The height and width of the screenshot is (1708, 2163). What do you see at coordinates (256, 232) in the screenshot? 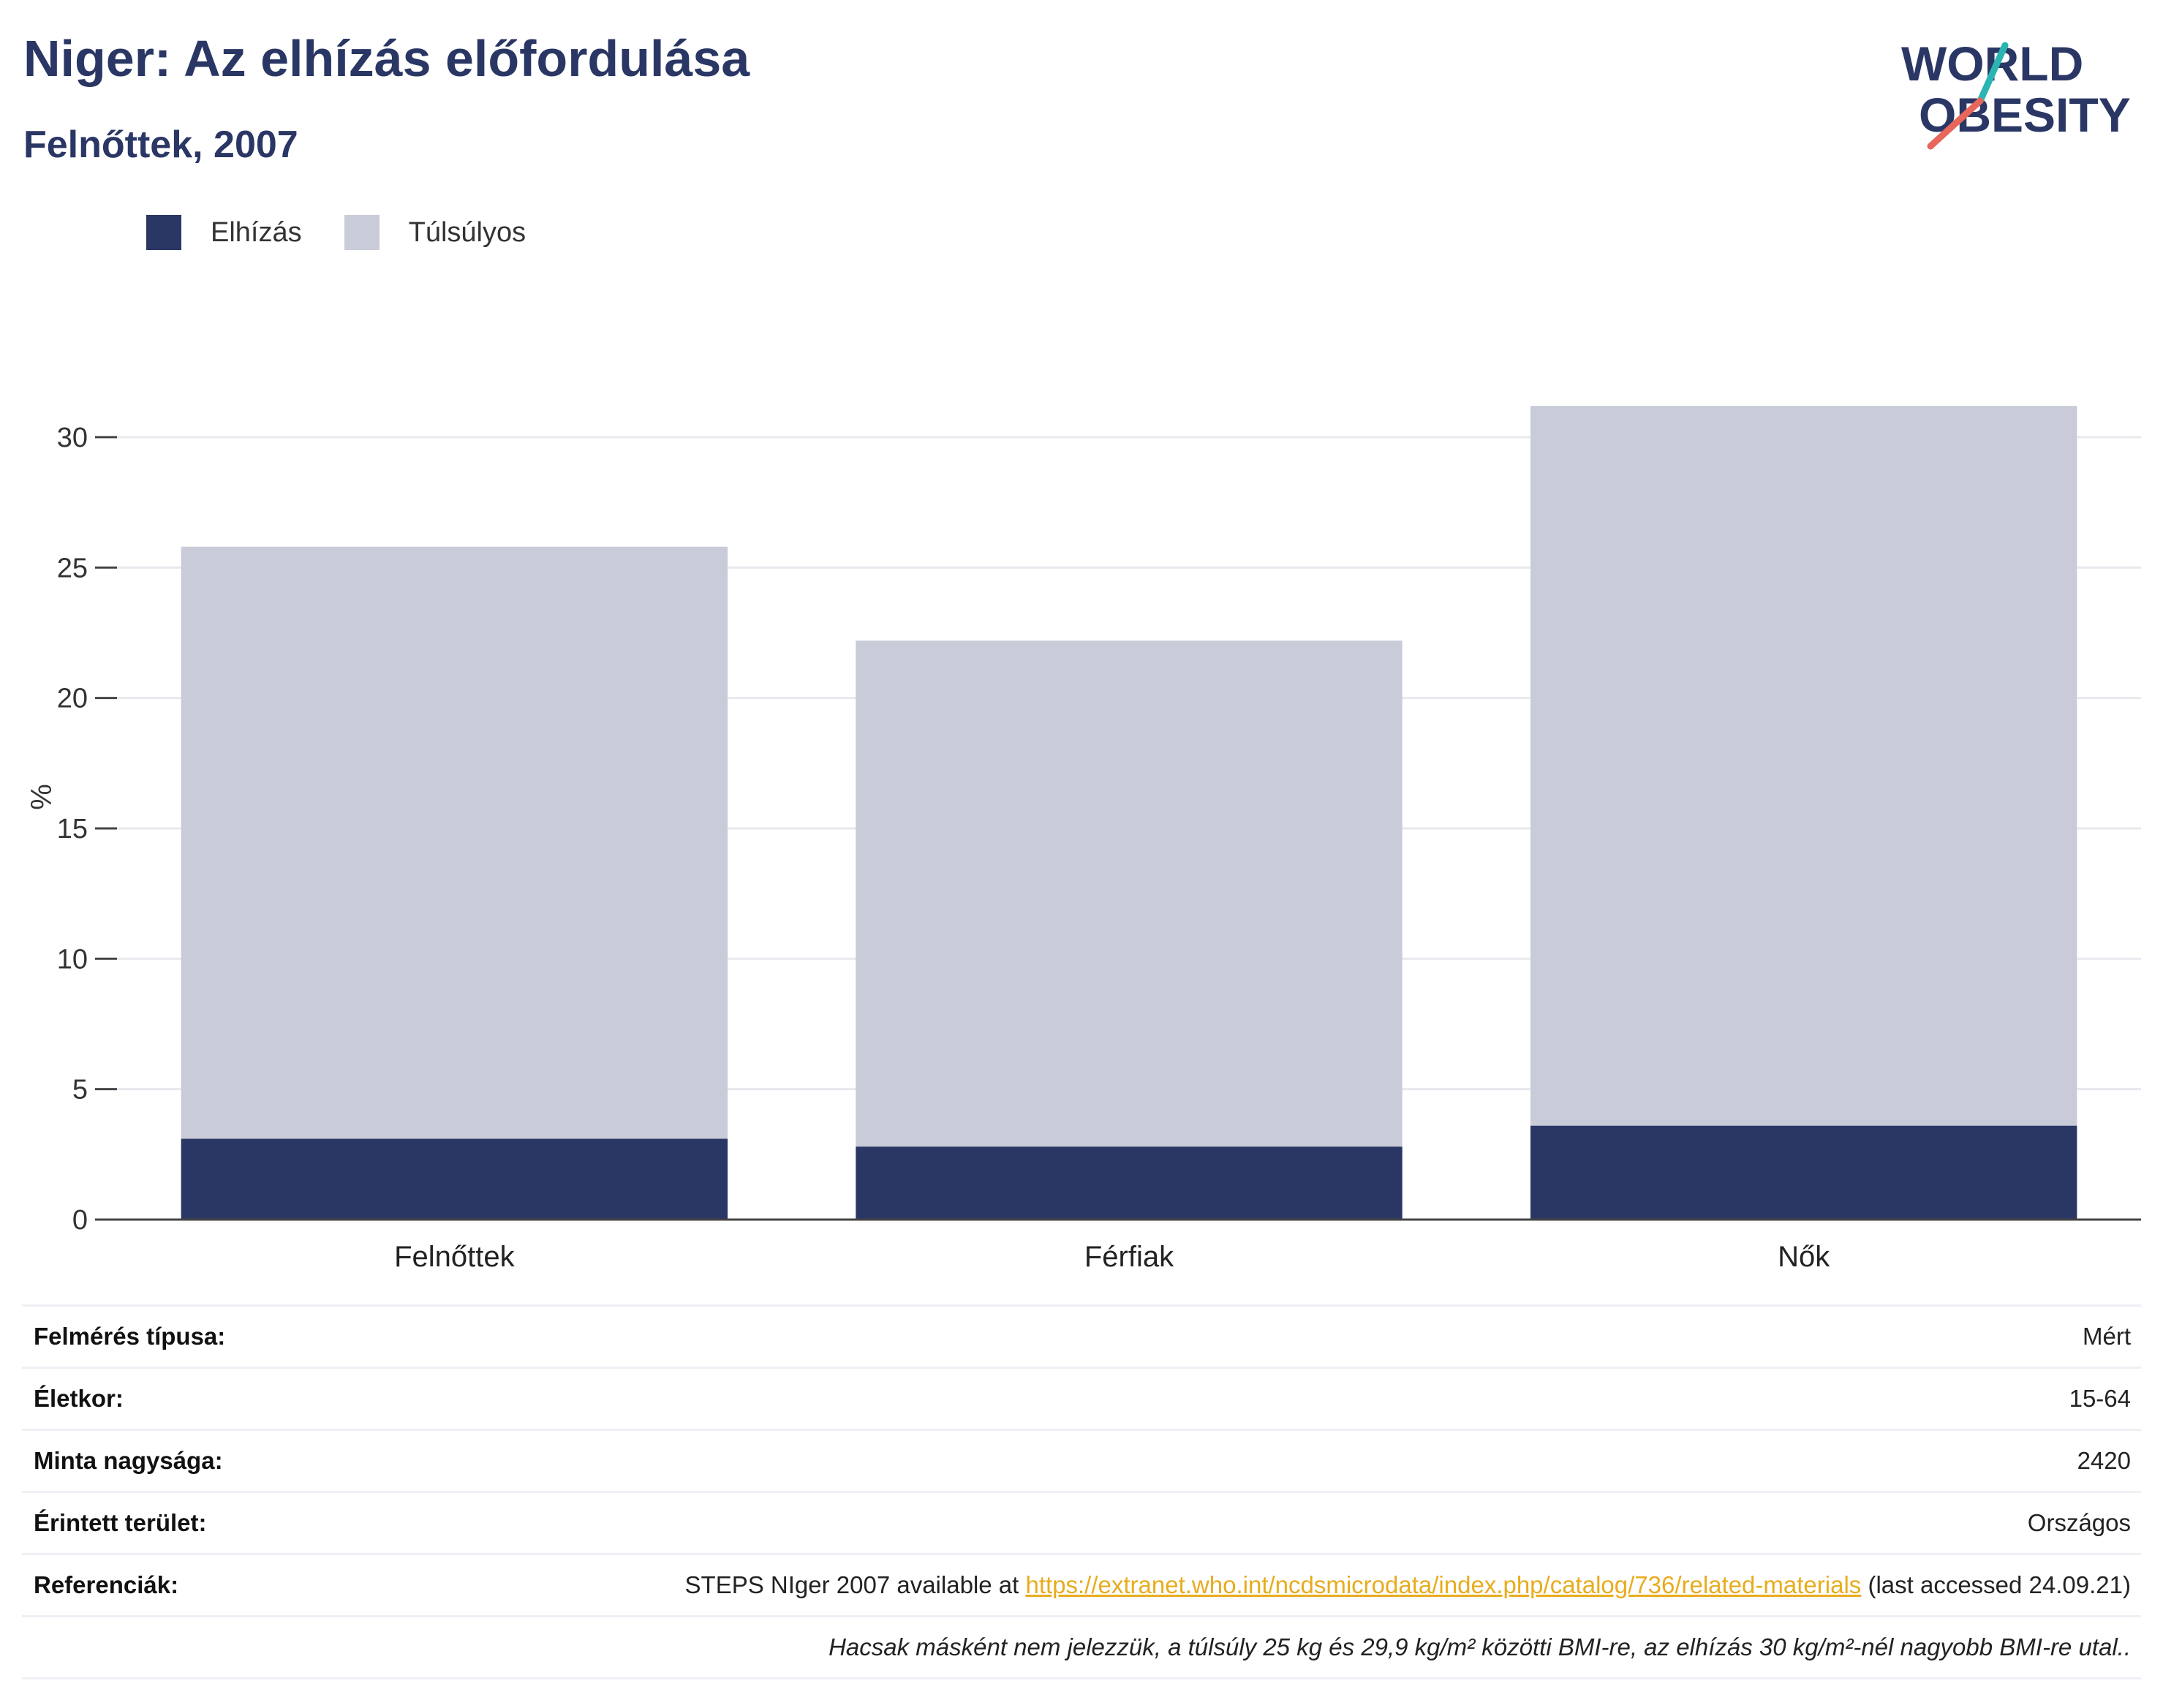
I see `legend-label-obesity: Elhízás` at bounding box center [256, 232].